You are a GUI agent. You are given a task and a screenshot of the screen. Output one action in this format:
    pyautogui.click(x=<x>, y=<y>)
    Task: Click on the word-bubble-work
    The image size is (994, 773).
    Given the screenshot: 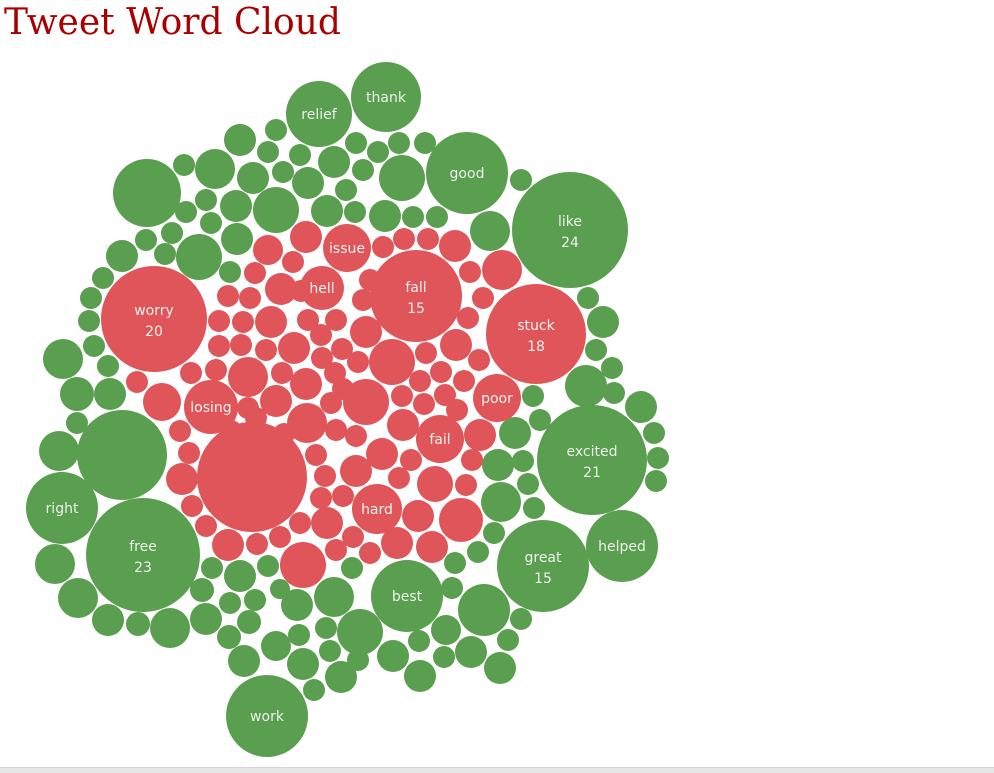 What is the action you would take?
    pyautogui.click(x=267, y=716)
    